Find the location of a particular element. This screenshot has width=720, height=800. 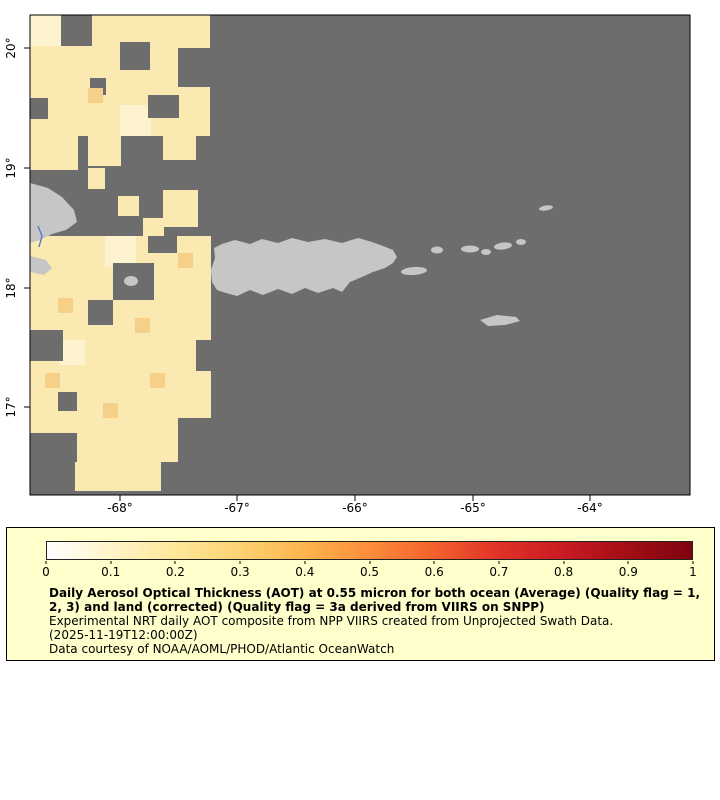

culebra-island is located at coordinates (437, 250).